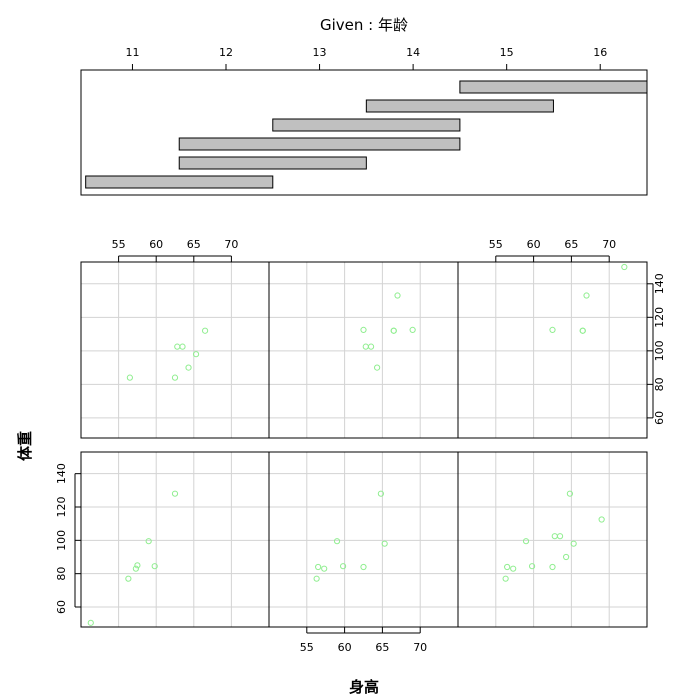  Describe the element at coordinates (320, 52) in the screenshot. I see `given-axis-tick-label: 13` at that location.